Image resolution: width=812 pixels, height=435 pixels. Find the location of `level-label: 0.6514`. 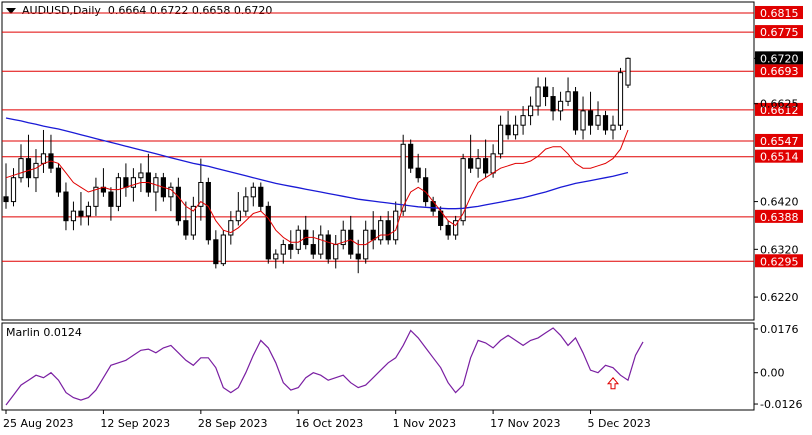

level-label: 0.6514 is located at coordinates (779, 157).